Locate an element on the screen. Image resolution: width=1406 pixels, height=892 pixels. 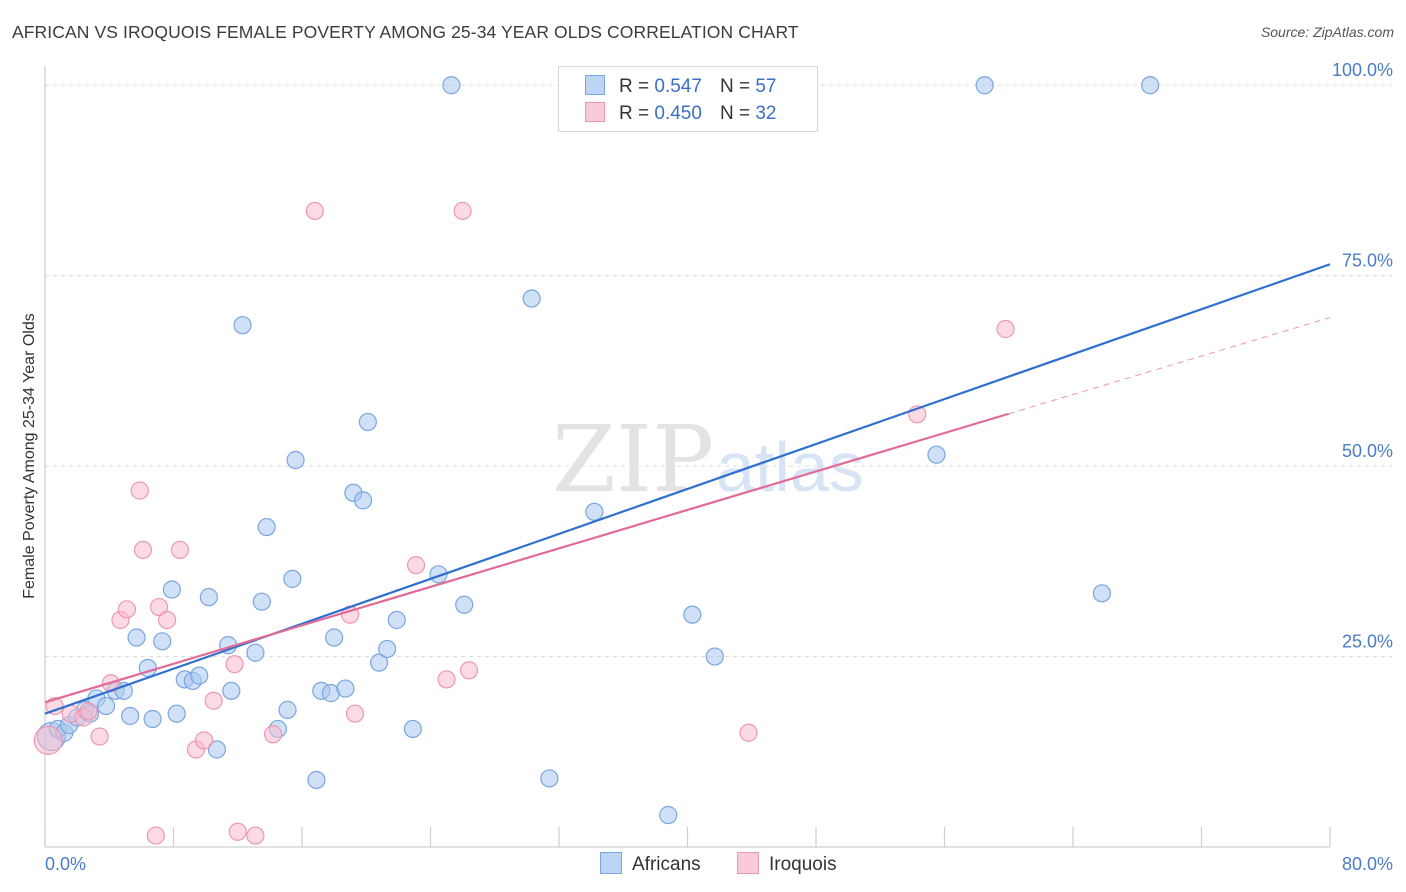
bottom-legend-iroquois: Iroquois is located at coordinates (787, 864).